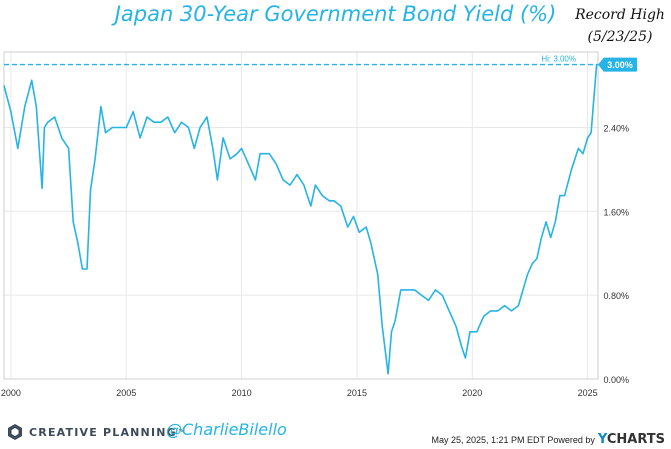 This screenshot has height=449, width=671. What do you see at coordinates (126, 393) in the screenshot?
I see `x-tick-label: 2005` at bounding box center [126, 393].